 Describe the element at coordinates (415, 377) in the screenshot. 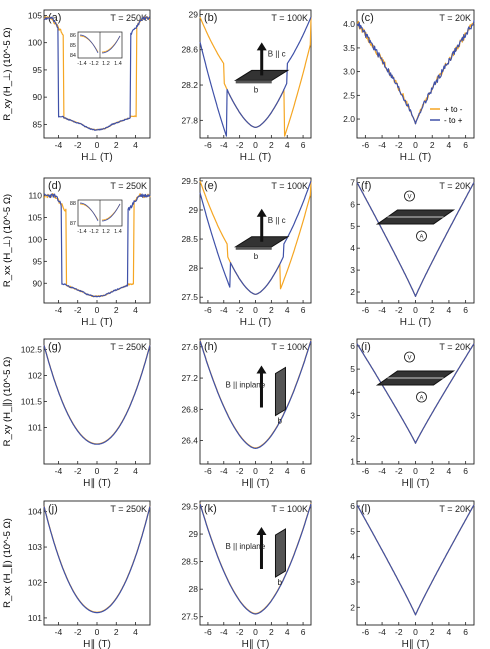

I see `sample-diagram: VA` at that location.